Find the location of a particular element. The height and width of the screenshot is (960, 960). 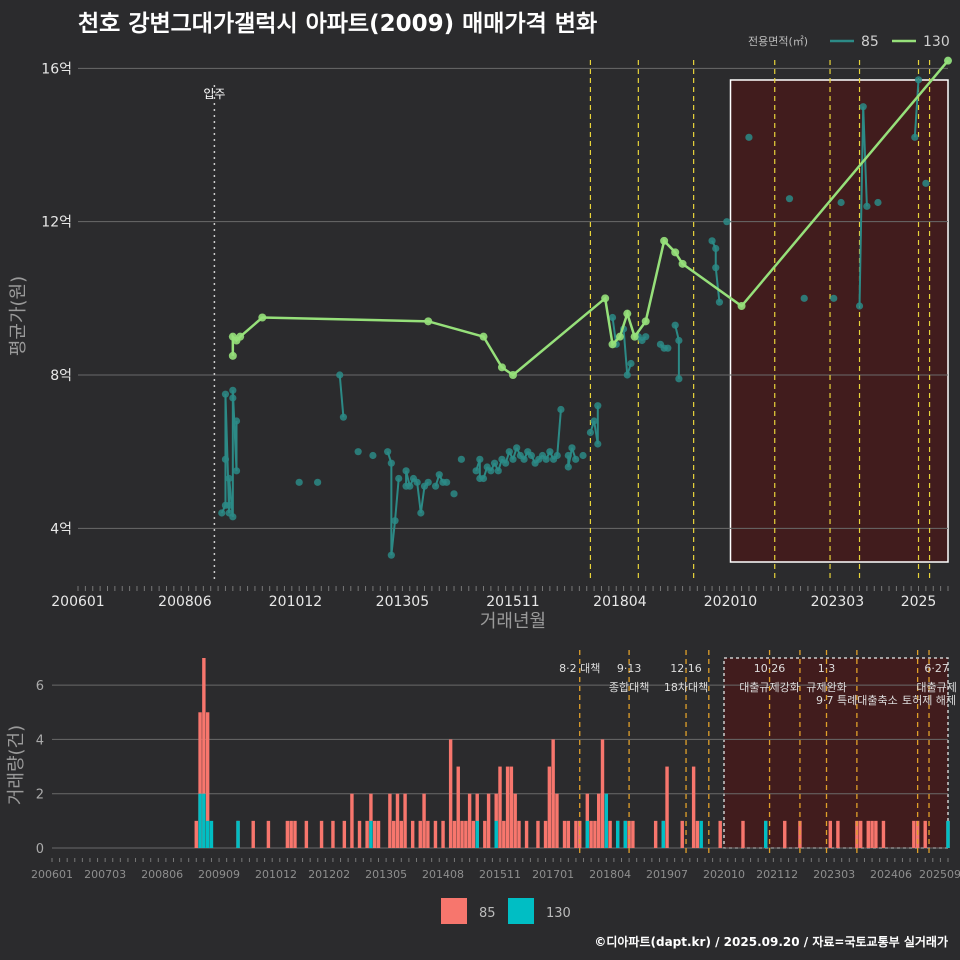

policy-annotation: 규제완화 is located at coordinates (826, 687).